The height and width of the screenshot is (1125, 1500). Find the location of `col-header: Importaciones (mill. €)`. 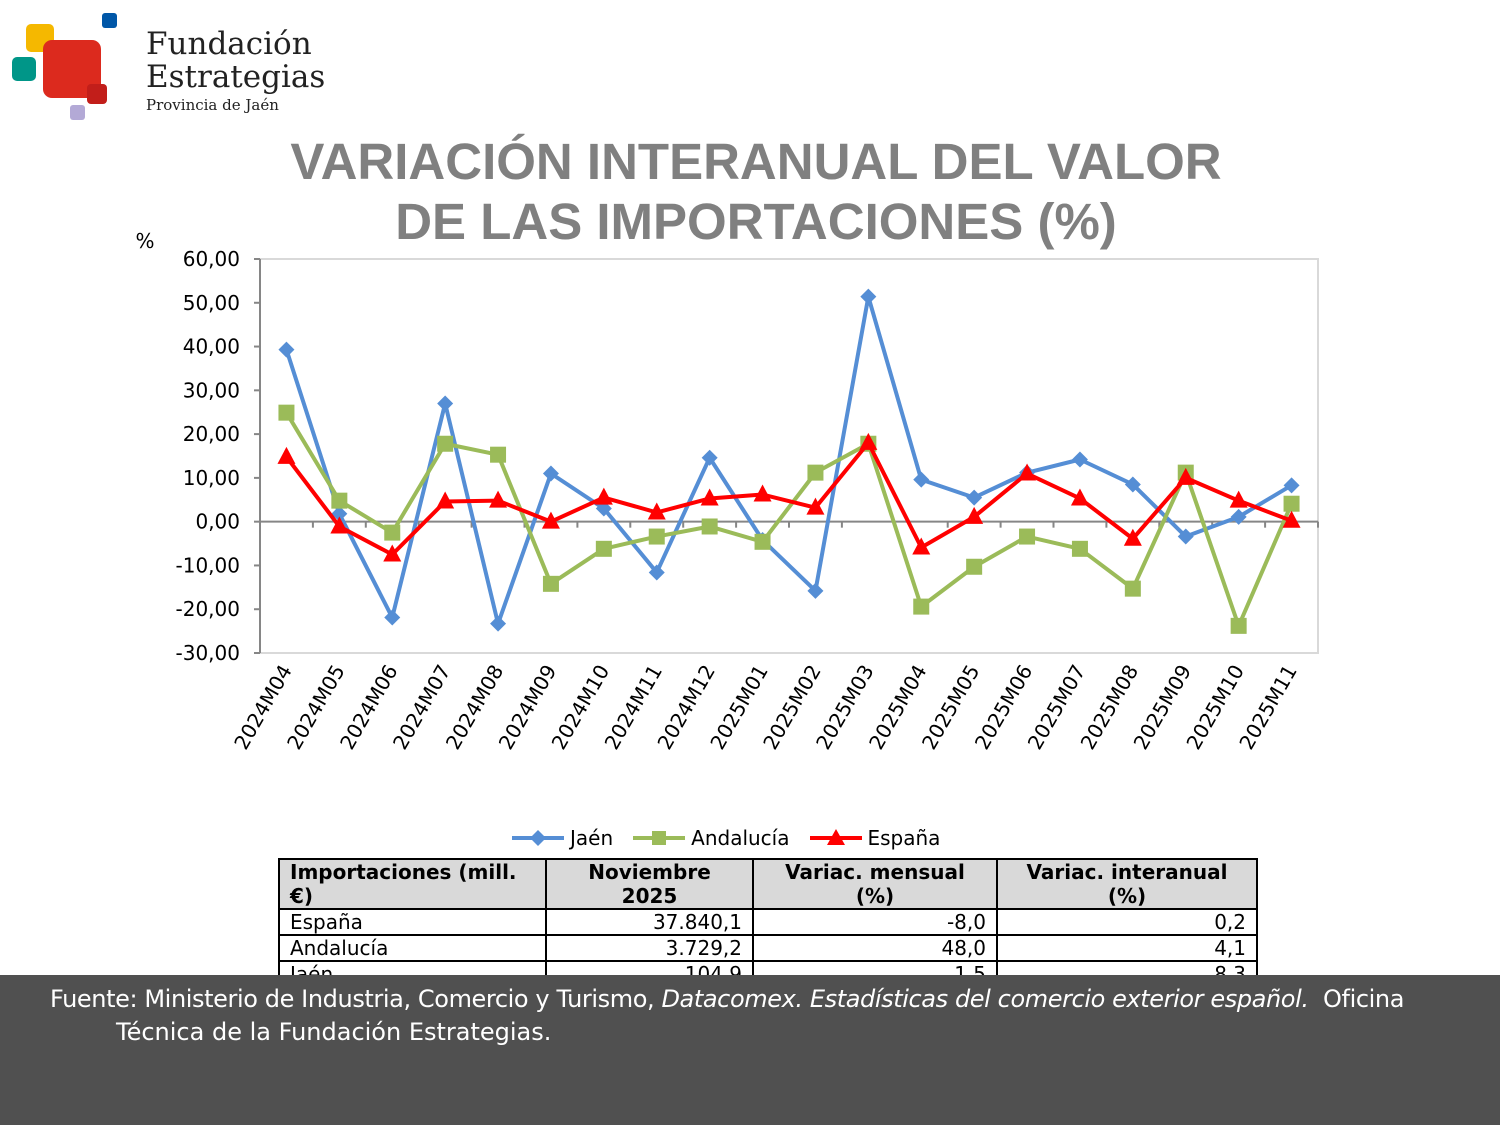

col-header: Importaciones (mill. €) is located at coordinates (412, 884).